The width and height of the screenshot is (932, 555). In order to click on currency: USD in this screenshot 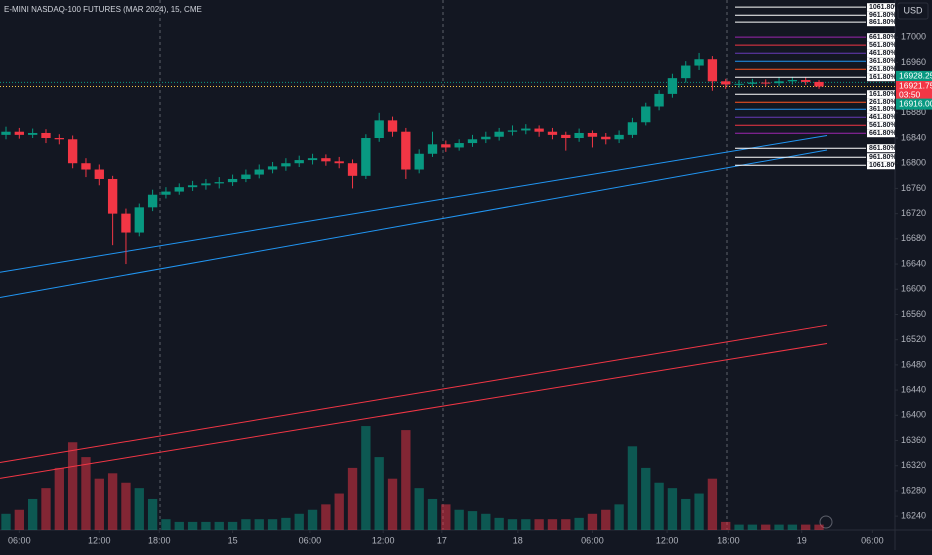, I will do `click(913, 10)`.